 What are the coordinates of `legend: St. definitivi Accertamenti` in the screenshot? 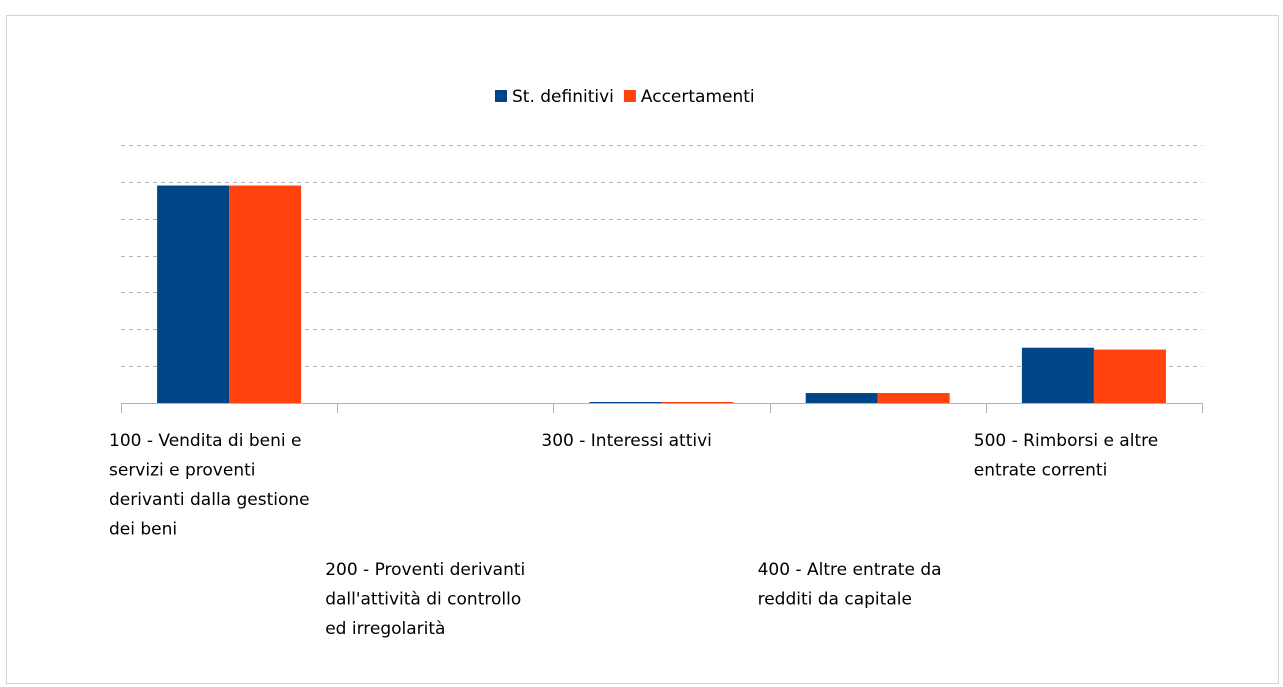 It's located at (625, 97).